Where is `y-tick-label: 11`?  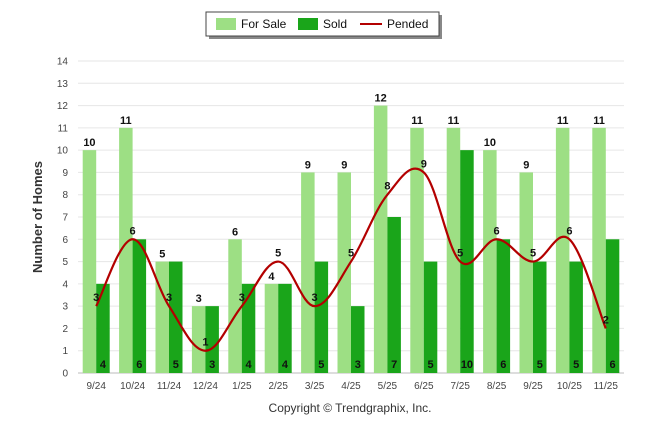
y-tick-label: 11 is located at coordinates (63, 128).